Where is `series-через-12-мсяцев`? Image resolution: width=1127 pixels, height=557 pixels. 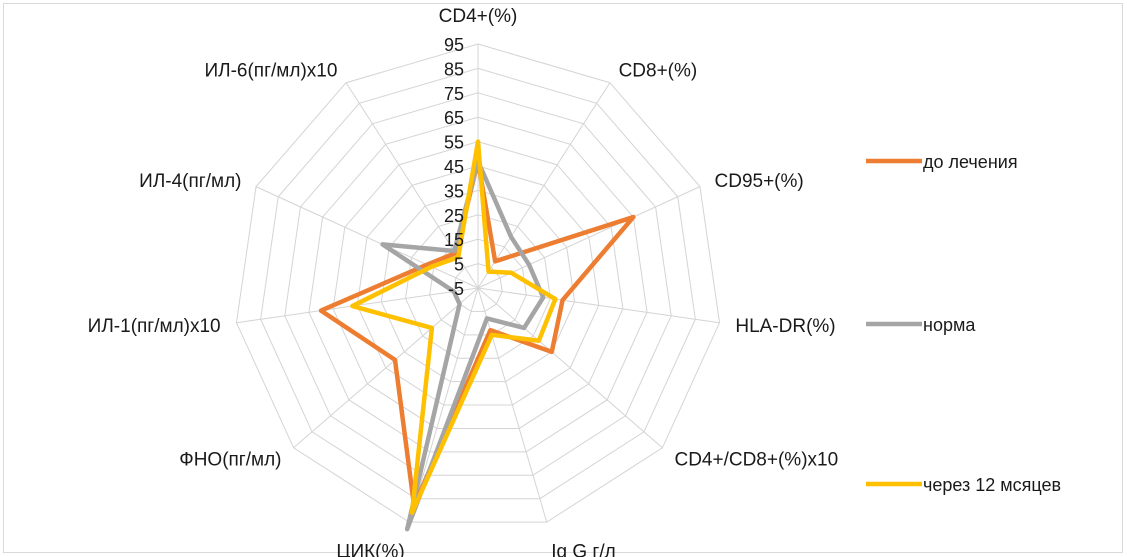
series-через-12-мсяцев is located at coordinates (454, 327).